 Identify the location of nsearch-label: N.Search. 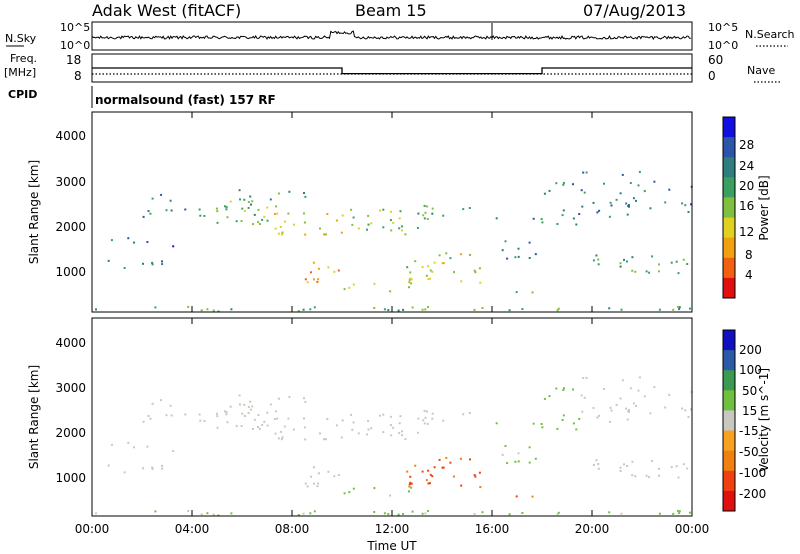
(770, 34).